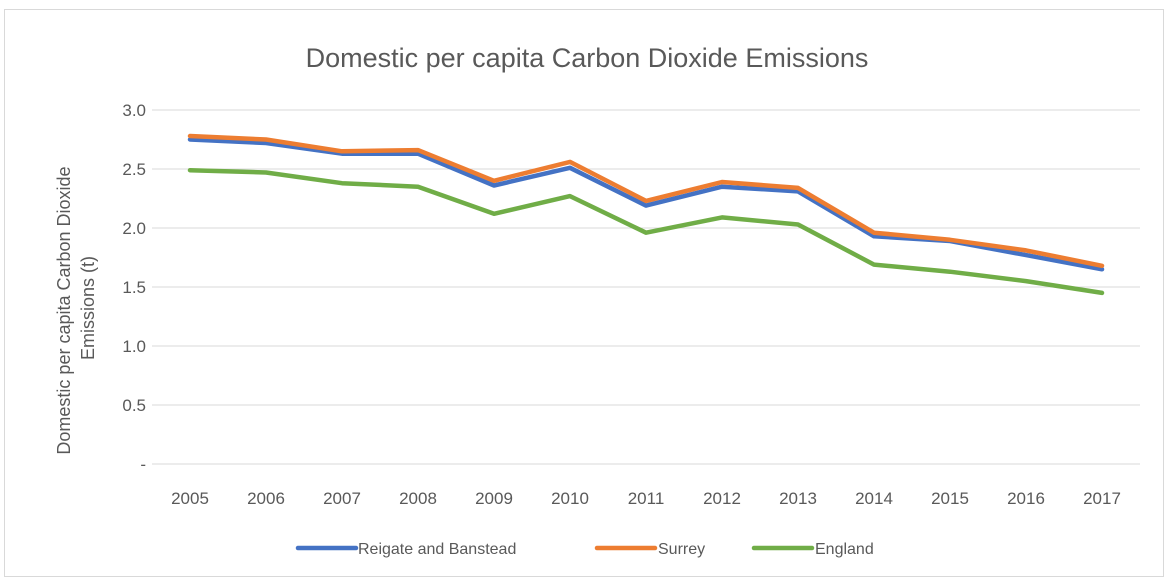  Describe the element at coordinates (418, 498) in the screenshot. I see `x-tick-label: 2008` at that location.